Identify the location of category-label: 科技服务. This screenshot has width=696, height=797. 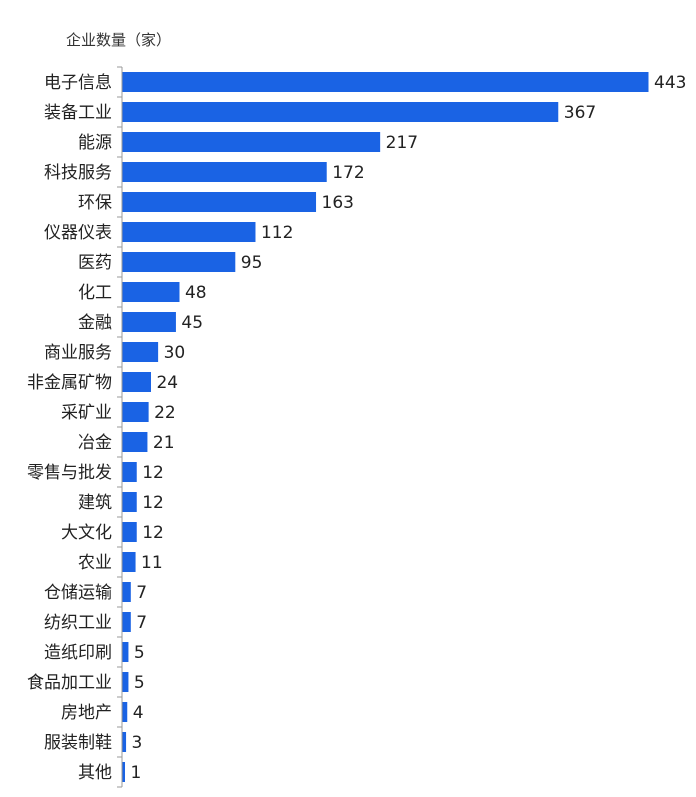
(78, 173).